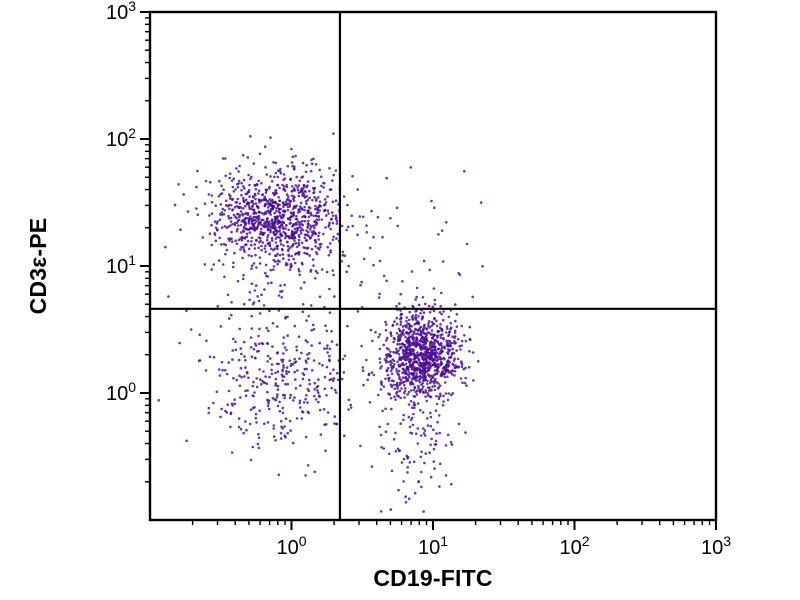 This screenshot has height=600, width=800. What do you see at coordinates (38, 266) in the screenshot?
I see `y-axis-label: CD3ε-PE` at bounding box center [38, 266].